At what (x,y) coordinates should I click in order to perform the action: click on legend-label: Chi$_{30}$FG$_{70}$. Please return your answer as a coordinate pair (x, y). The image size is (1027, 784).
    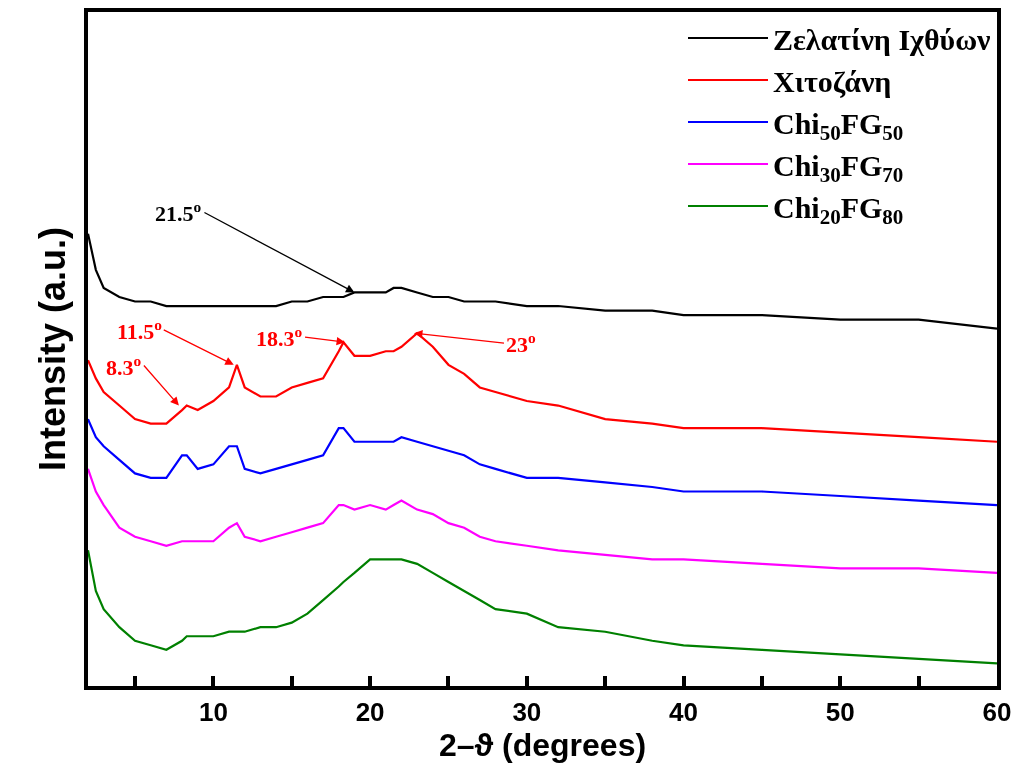
    Looking at the image, I should click on (838, 167).